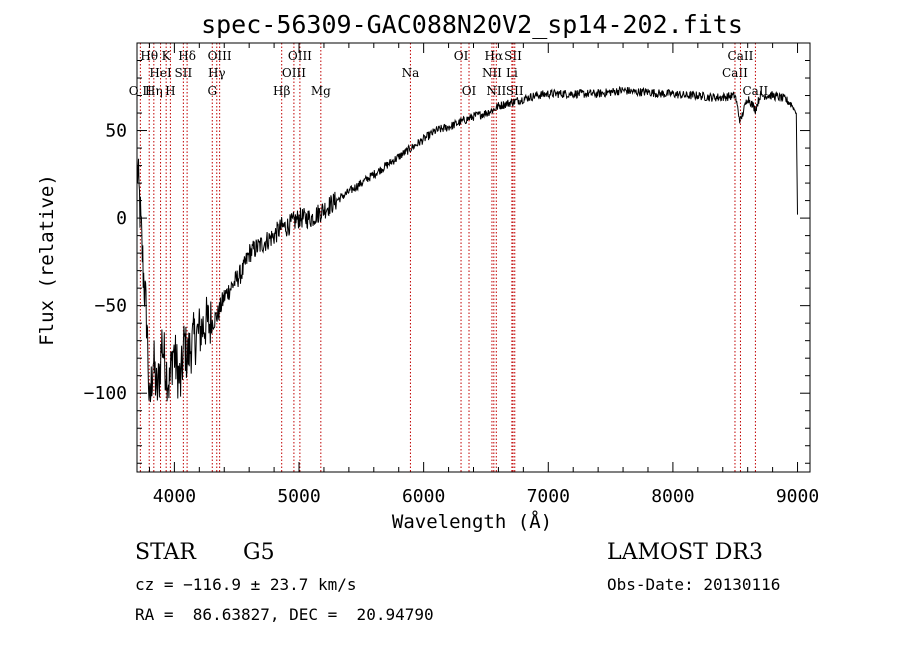 This screenshot has width=900, height=649. What do you see at coordinates (321, 91) in the screenshot?
I see `line-marker-label: Mg` at bounding box center [321, 91].